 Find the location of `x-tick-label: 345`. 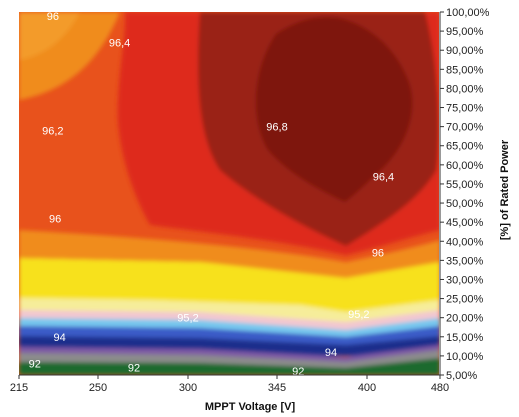

x-tick-label: 345 is located at coordinates (277, 388).